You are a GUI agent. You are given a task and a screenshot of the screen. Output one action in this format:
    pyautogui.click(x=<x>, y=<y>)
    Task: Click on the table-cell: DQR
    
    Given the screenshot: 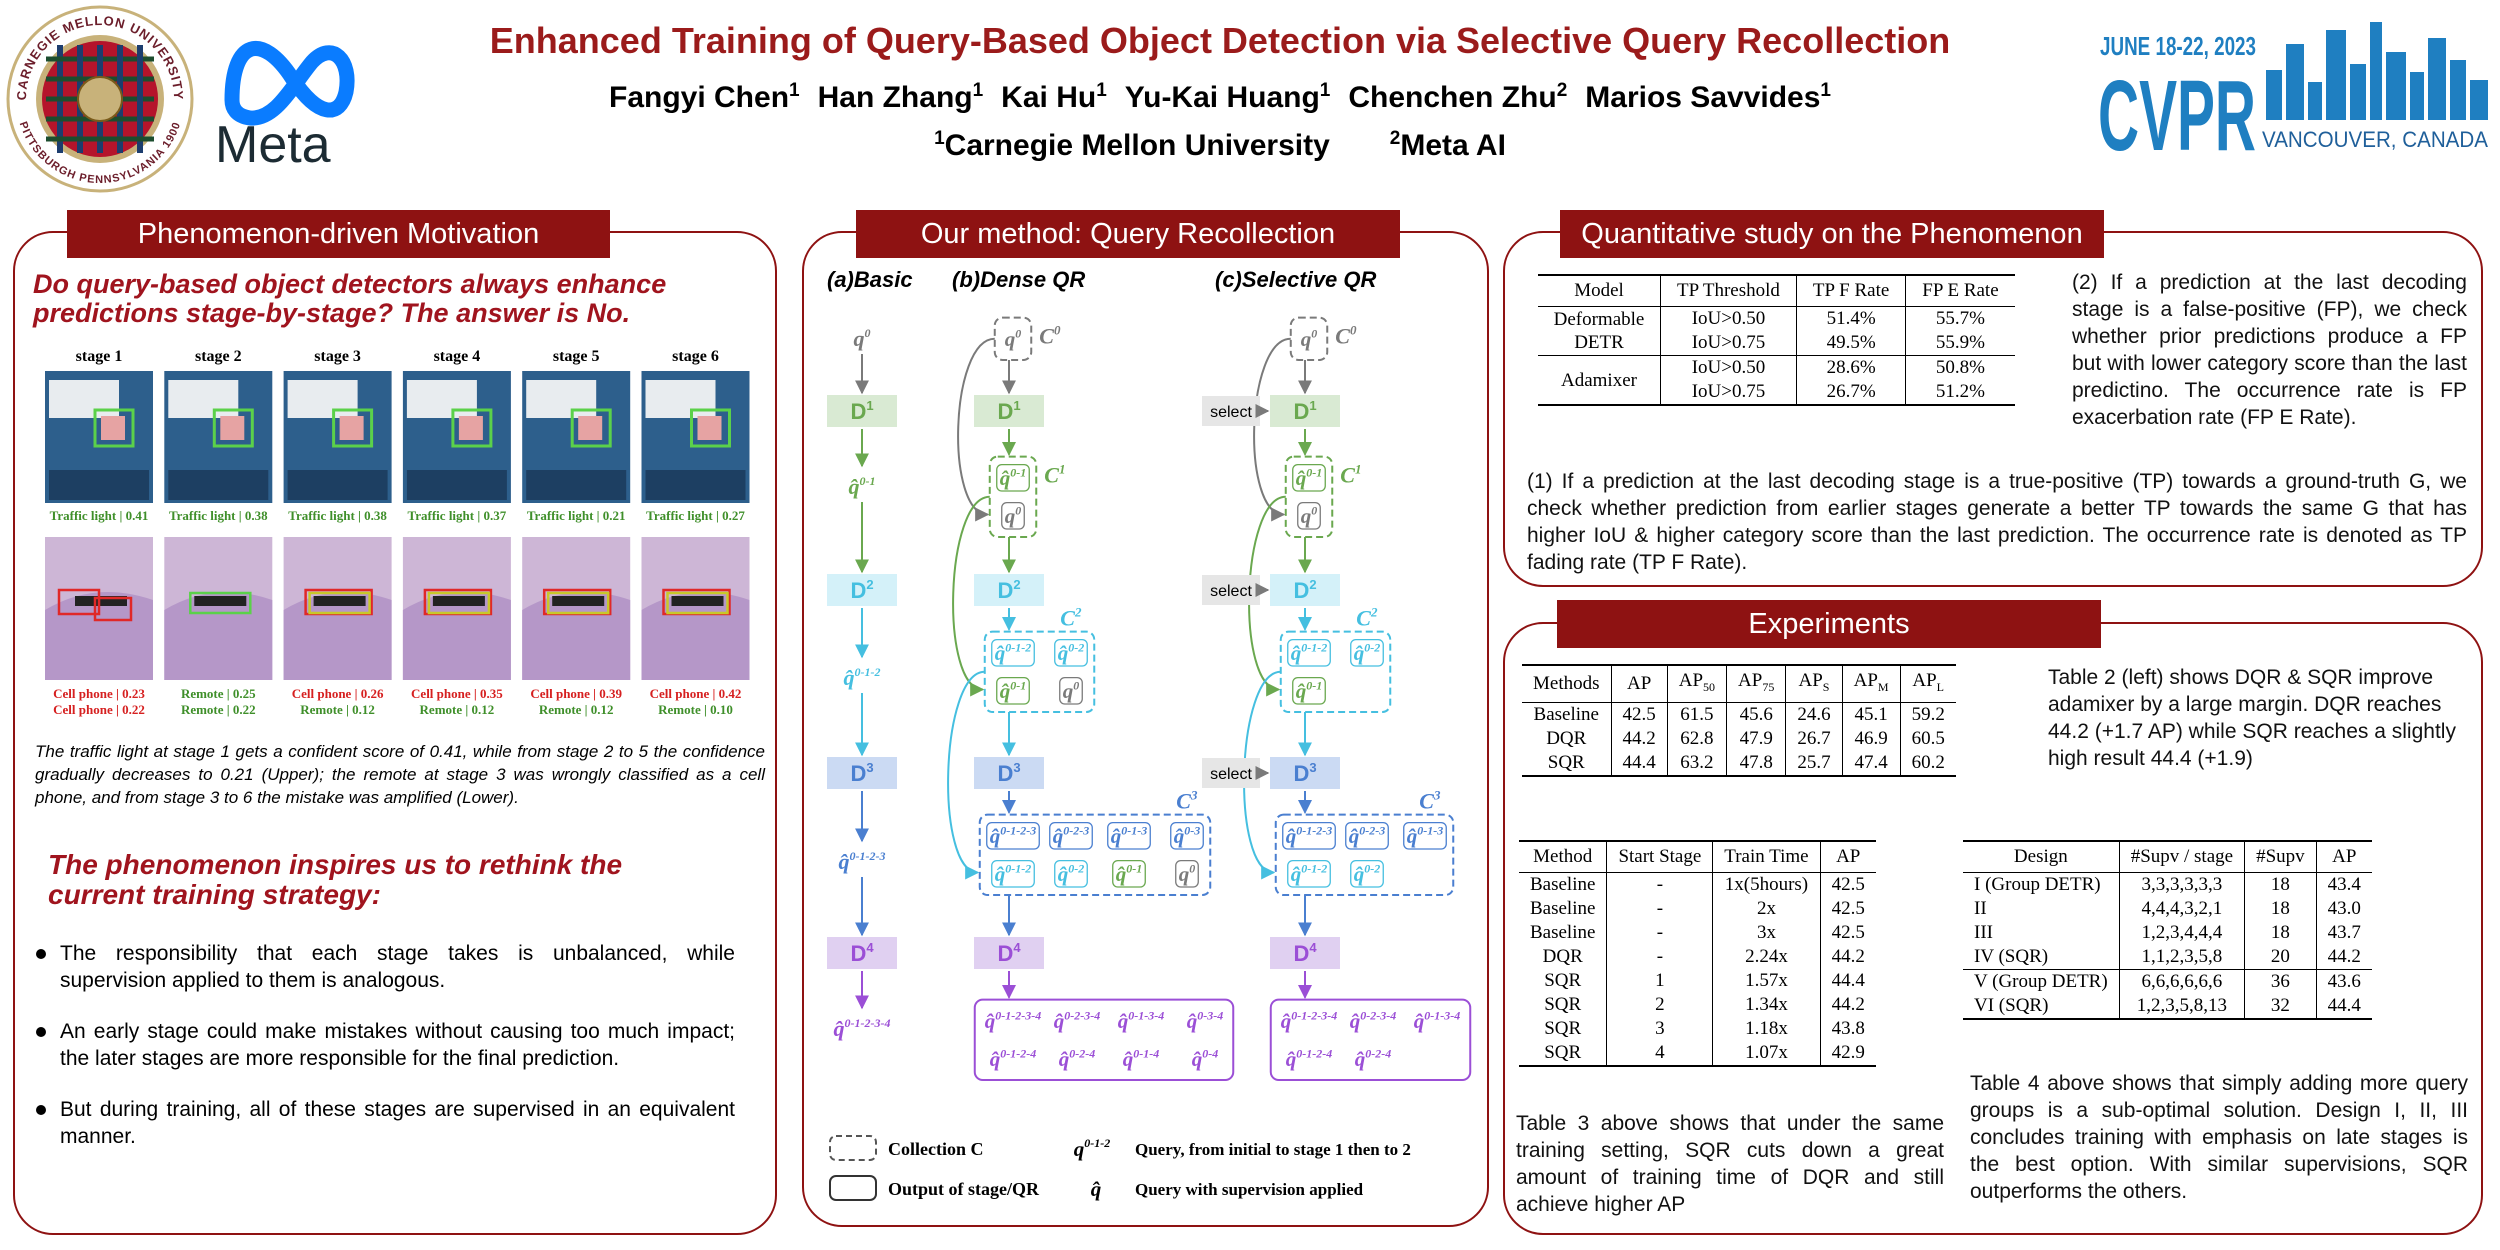 What is the action you would take?
    pyautogui.click(x=1562, y=956)
    